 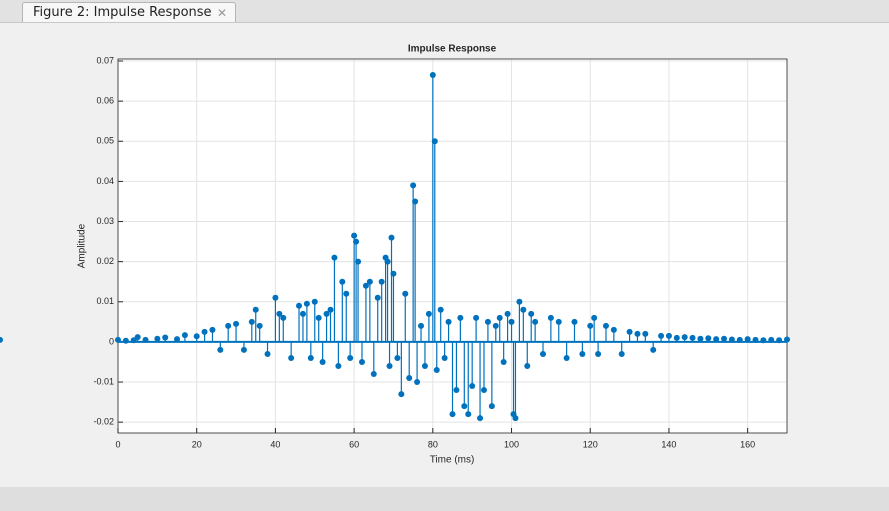 What do you see at coordinates (433, 444) in the screenshot?
I see `x-tick-label: 80` at bounding box center [433, 444].